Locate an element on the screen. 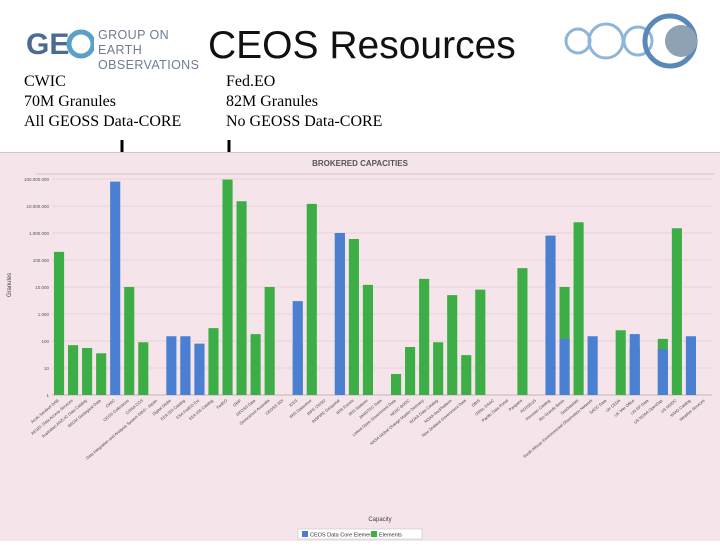 This screenshot has height=546, width=720. y-tick-label: 100 is located at coordinates (45, 341).